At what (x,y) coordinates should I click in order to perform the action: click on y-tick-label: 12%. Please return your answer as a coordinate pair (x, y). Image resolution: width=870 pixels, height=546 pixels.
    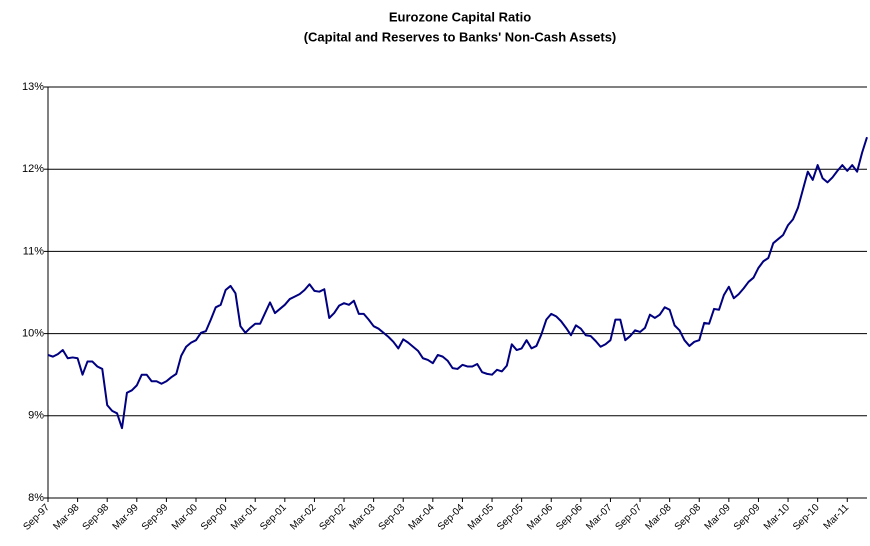
    Looking at the image, I should click on (33, 169).